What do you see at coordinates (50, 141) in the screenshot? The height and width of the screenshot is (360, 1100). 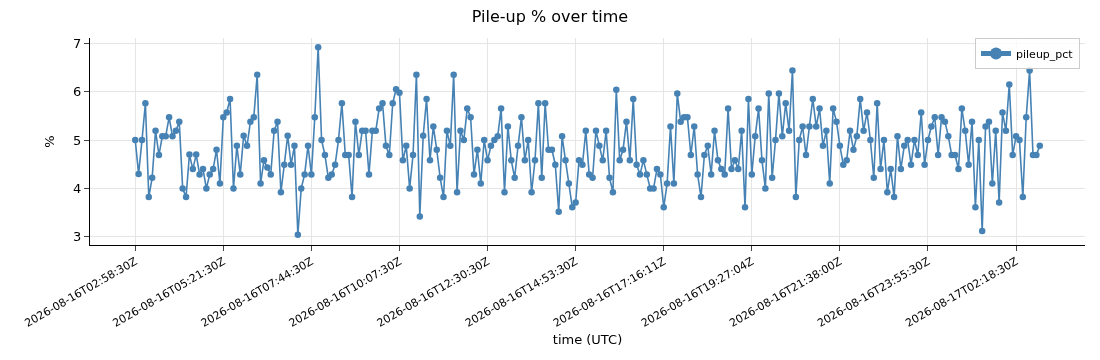 I see `y-axis-title: %` at bounding box center [50, 141].